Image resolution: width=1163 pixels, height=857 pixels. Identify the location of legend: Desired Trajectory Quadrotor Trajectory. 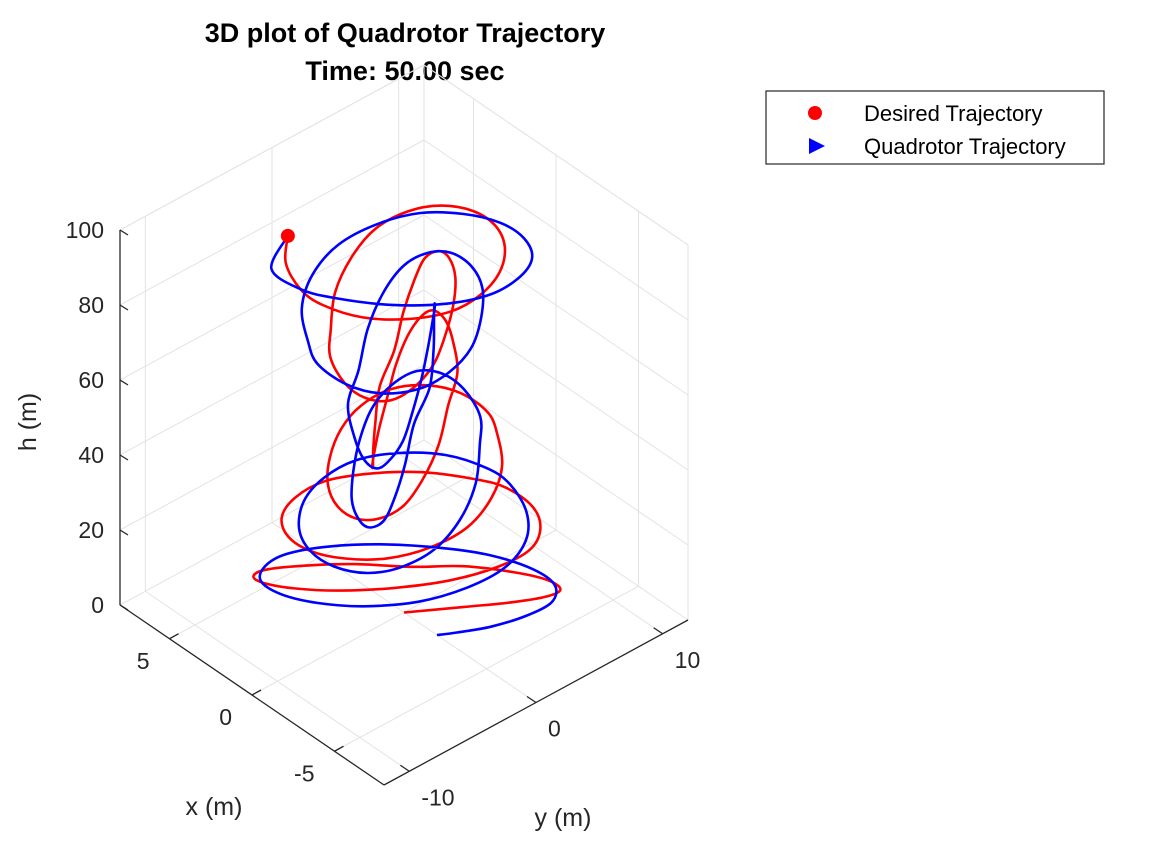
(935, 127).